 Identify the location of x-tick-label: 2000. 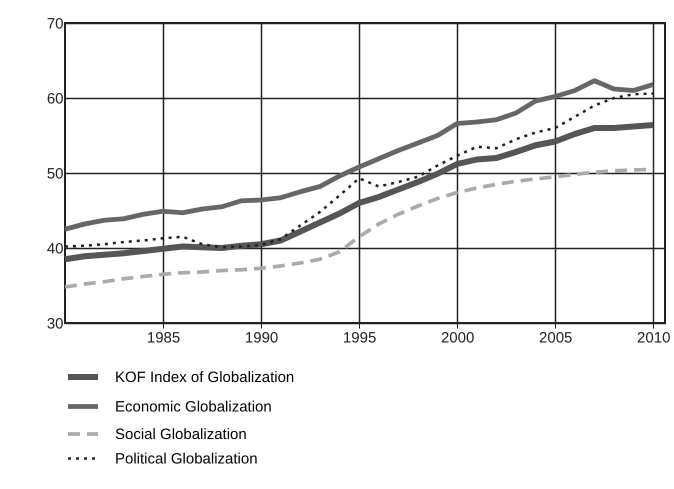
(457, 338).